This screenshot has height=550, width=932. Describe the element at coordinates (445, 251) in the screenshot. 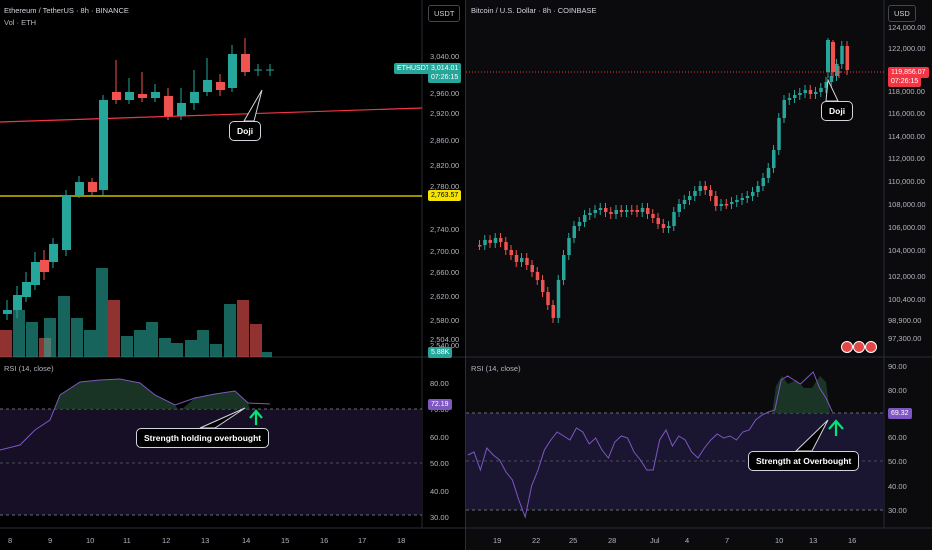

I see `price-tick-label: 2,700.00` at that location.